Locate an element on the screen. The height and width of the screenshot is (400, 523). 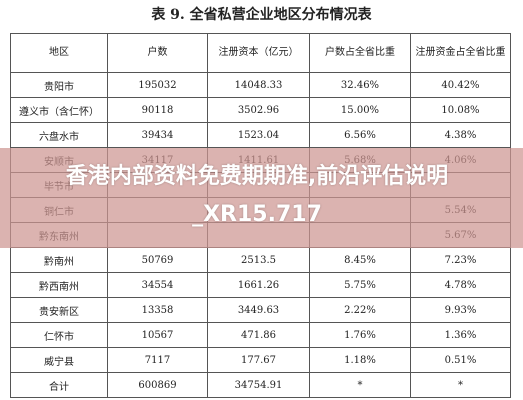
table-row: 遵义市（含仁怀） 90118 3502.96 15.00% 10.08% is located at coordinates (260, 110).